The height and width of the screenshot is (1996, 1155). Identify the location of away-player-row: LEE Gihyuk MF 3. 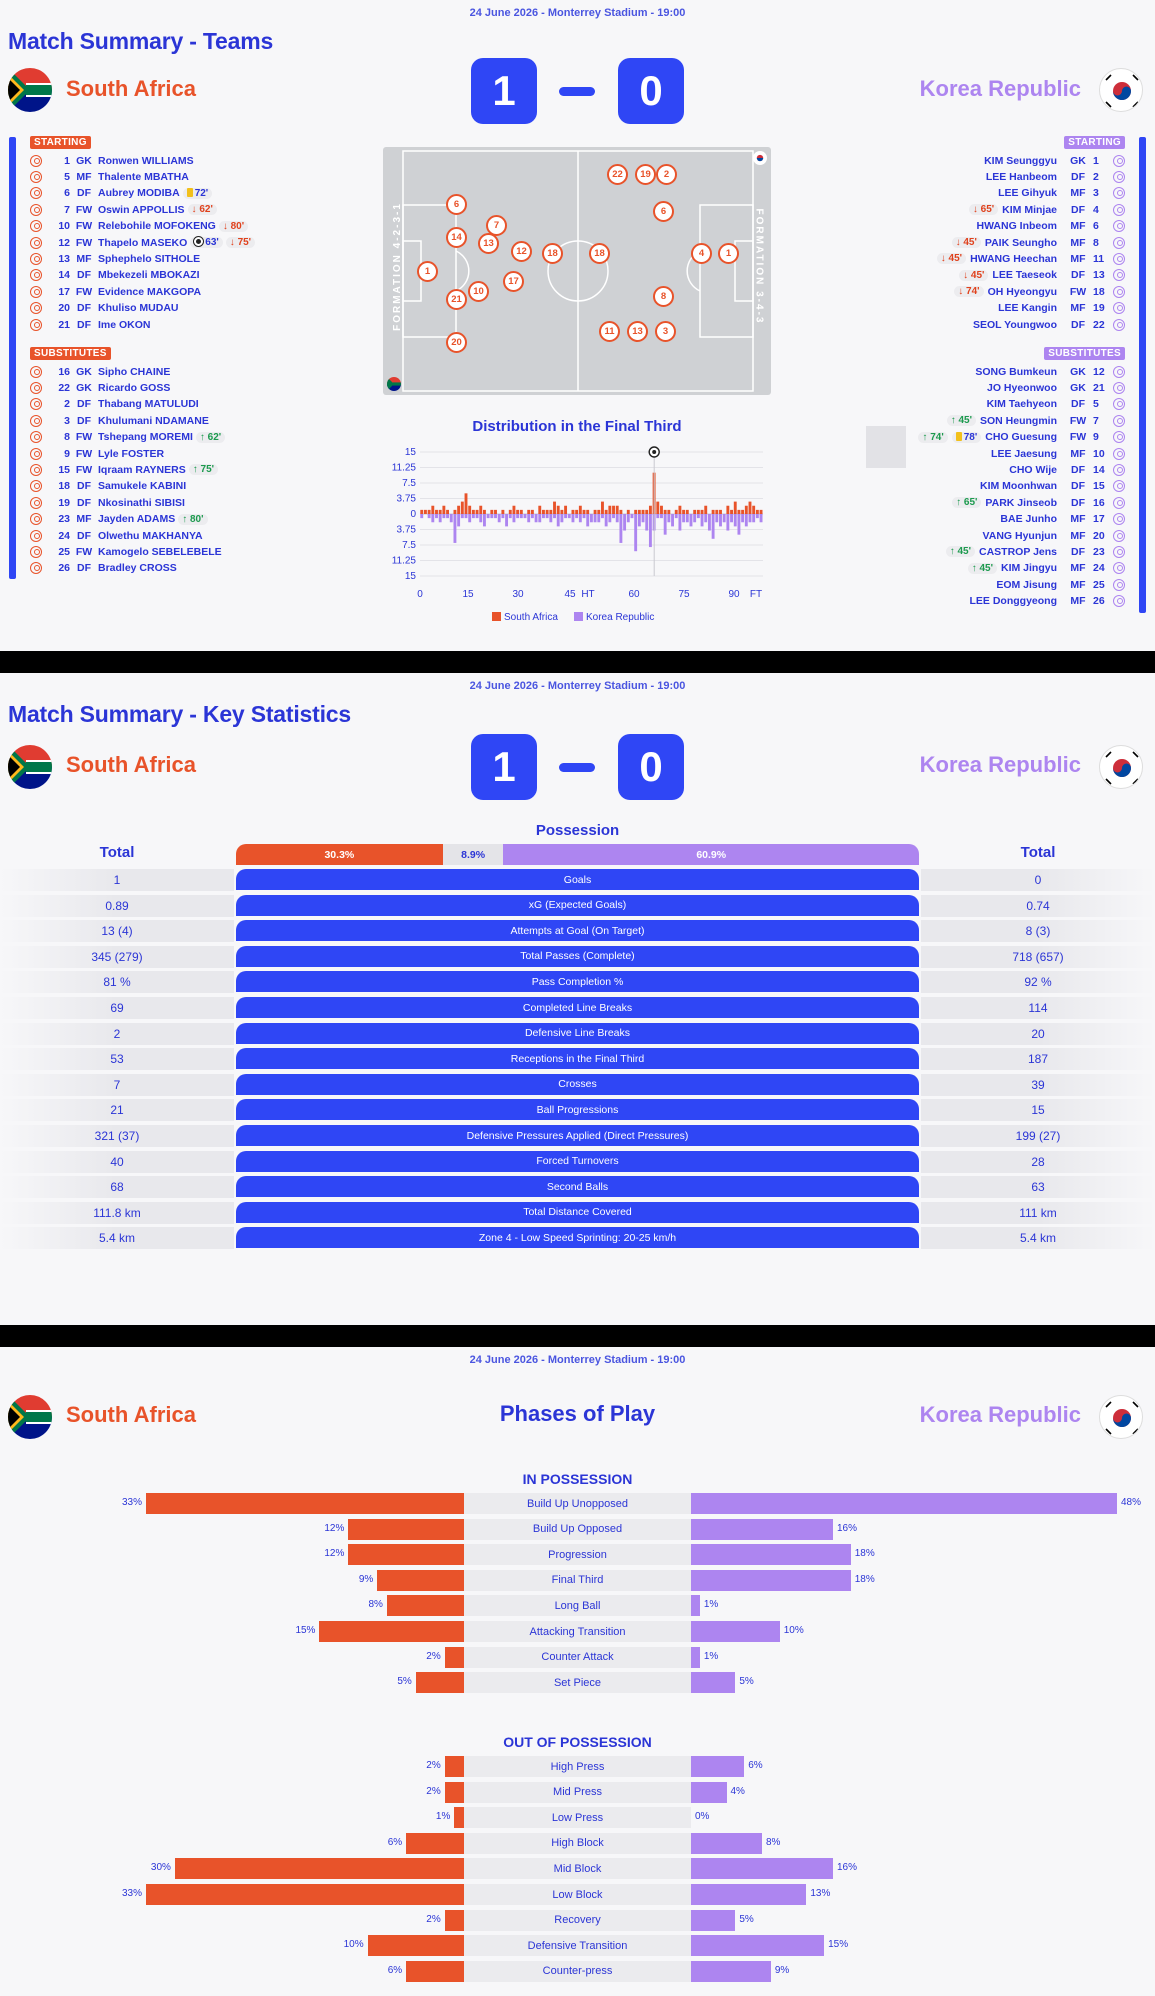
(1061, 193).